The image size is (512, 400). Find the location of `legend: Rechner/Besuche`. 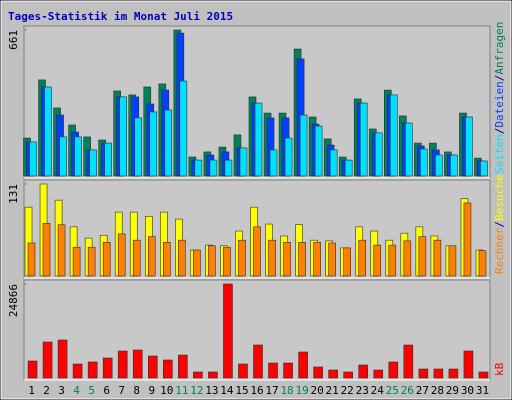

legend: Rechner/Besuche is located at coordinates (499, 224).